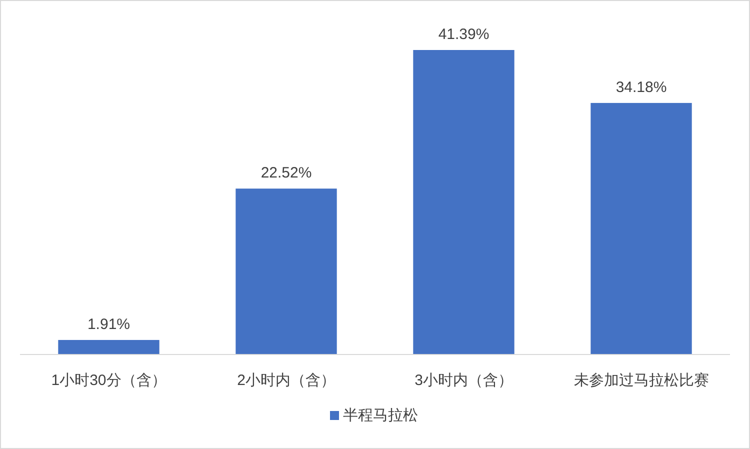 The height and width of the screenshot is (449, 750). Describe the element at coordinates (286, 380) in the screenshot. I see `x-tick-label: 2小时内（含）` at that location.